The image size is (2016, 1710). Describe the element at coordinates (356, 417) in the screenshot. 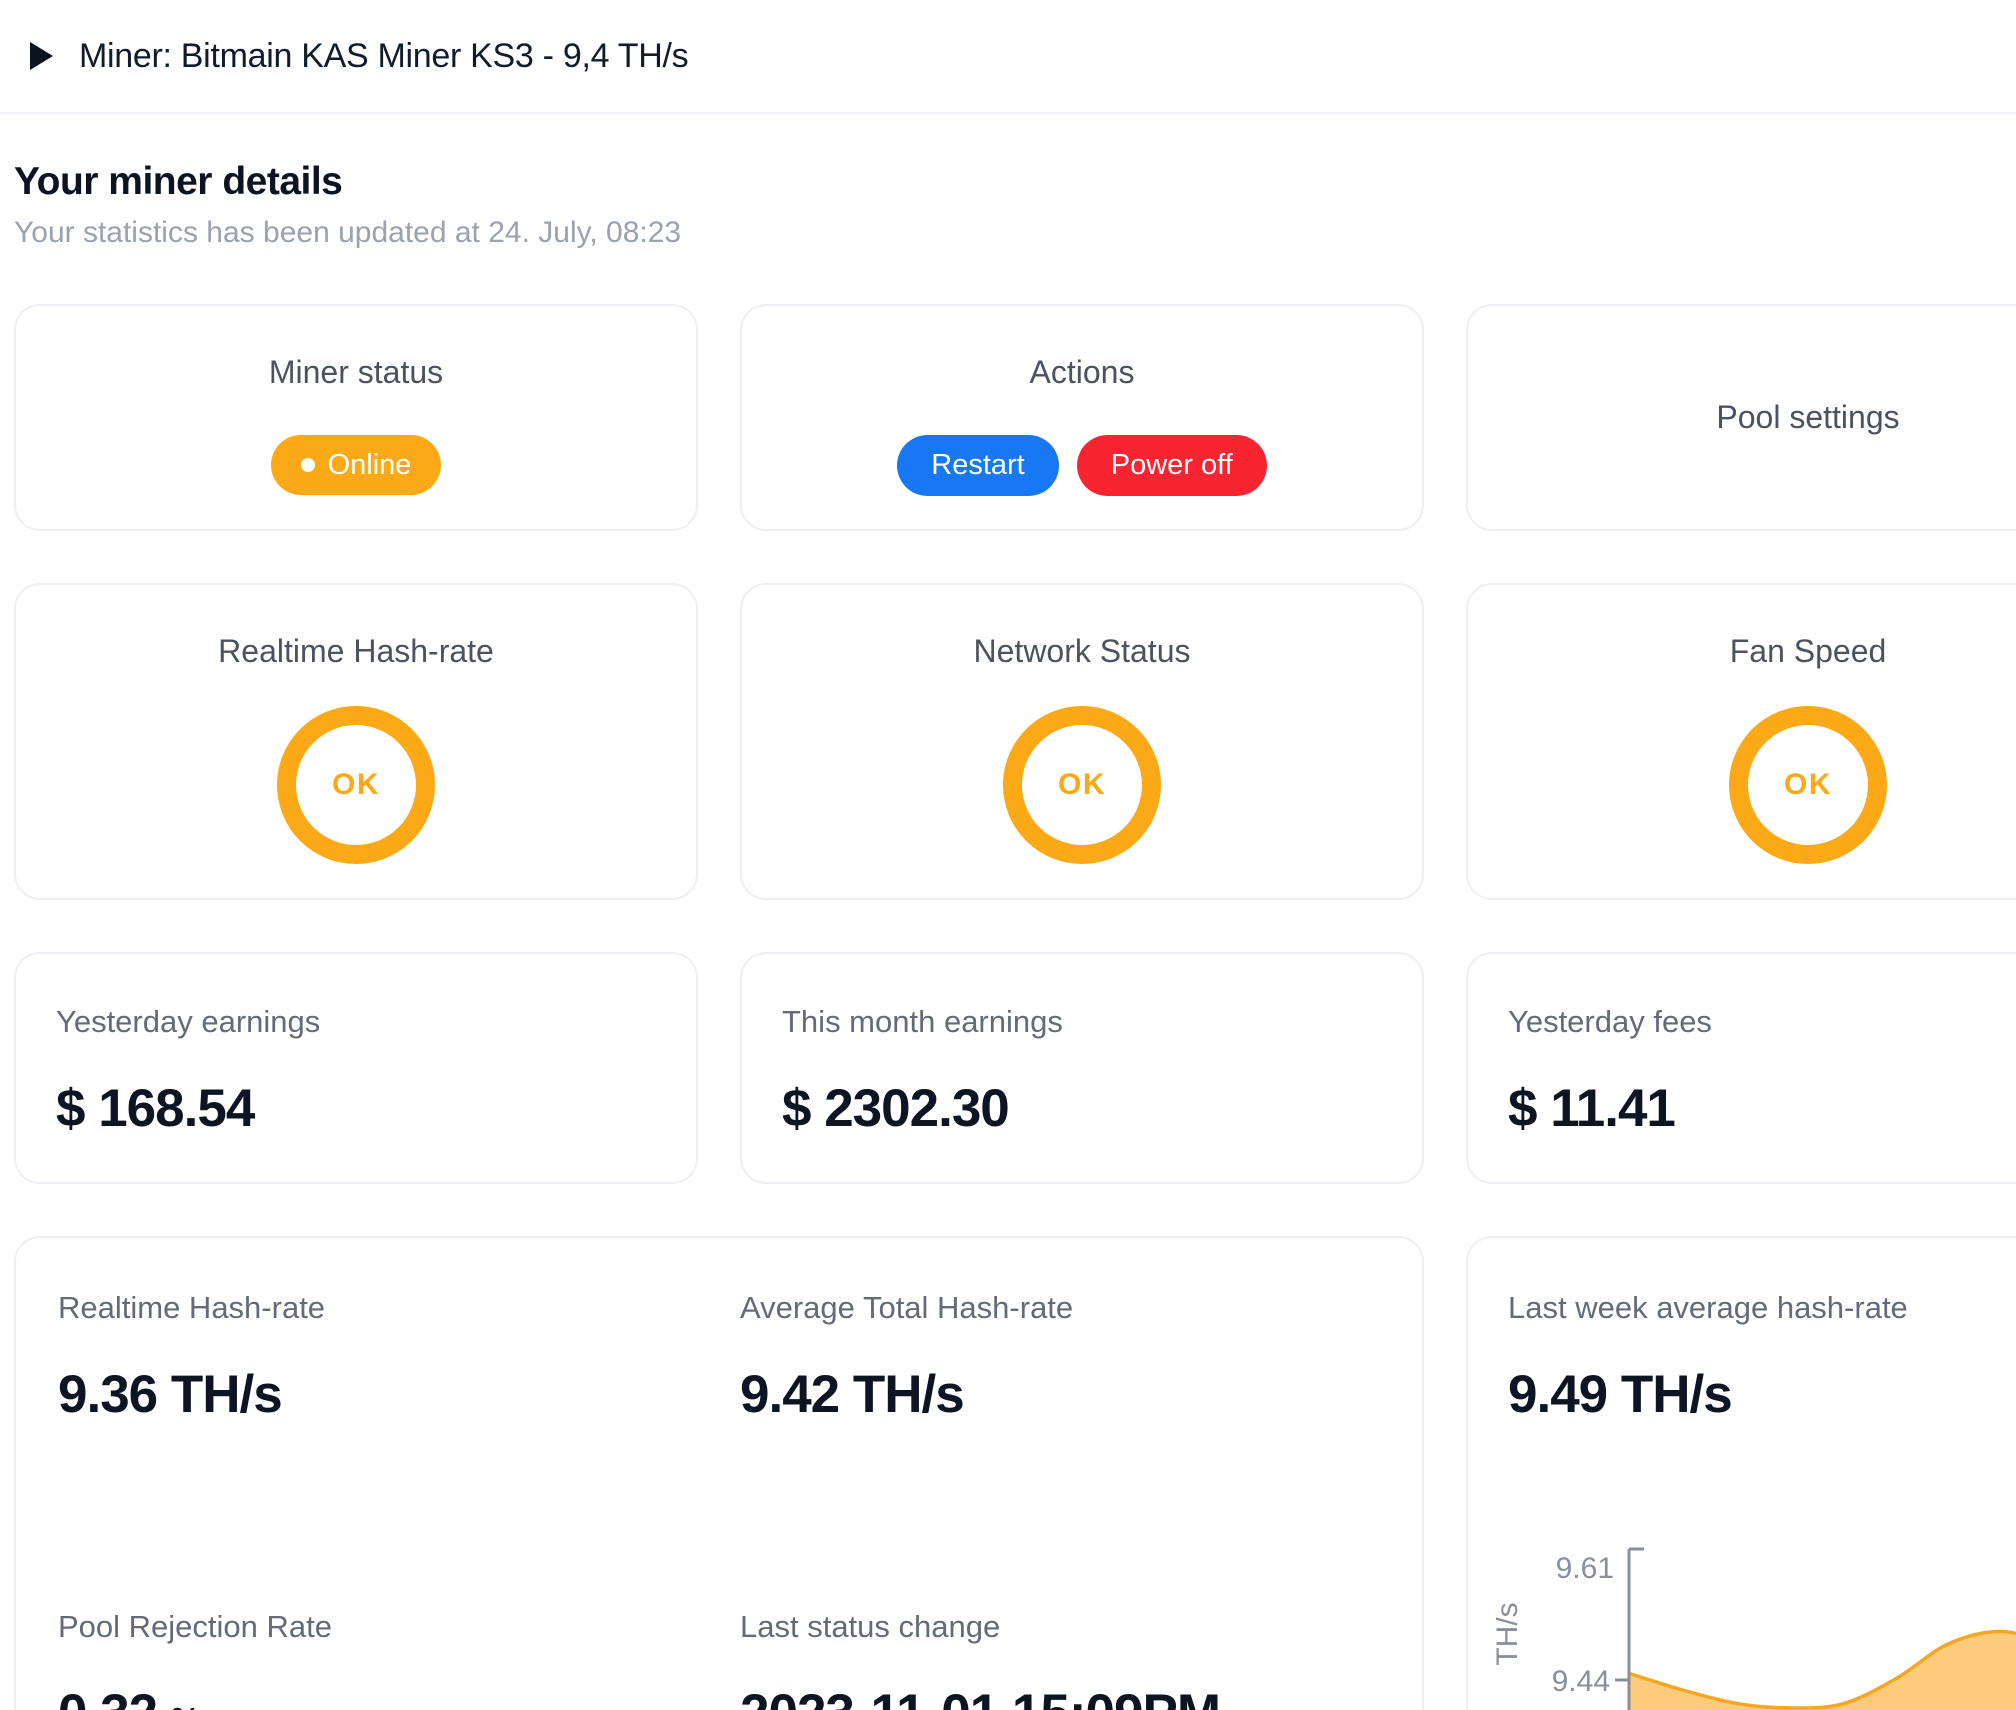

I see `miner-status-card: Miner status Online` at that location.